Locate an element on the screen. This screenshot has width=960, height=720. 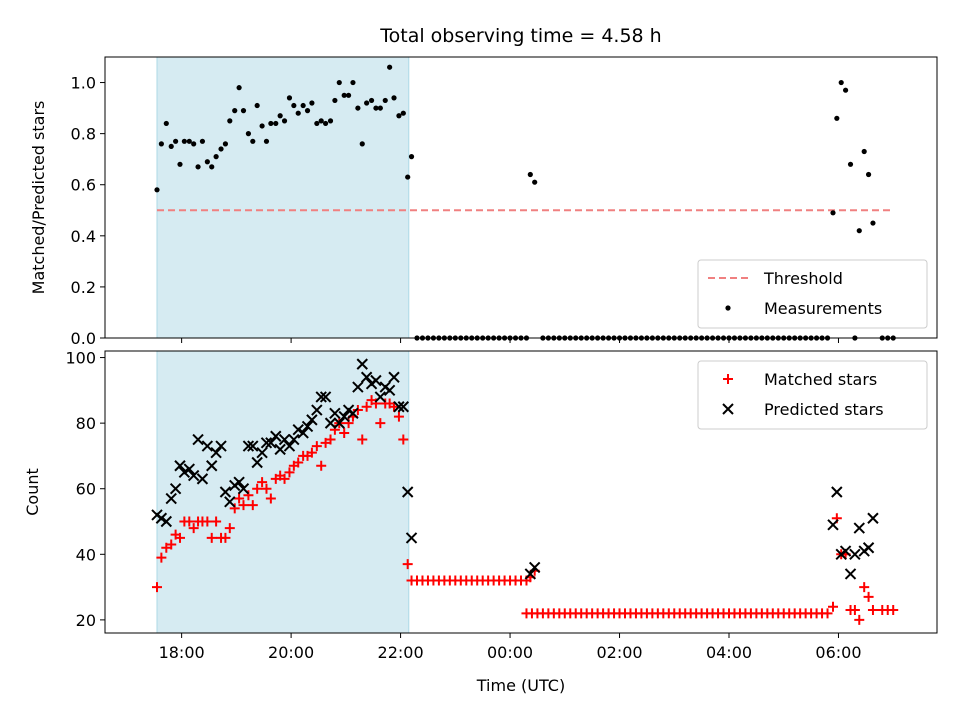
x-axis-label: Time (UTC) is located at coordinates (520, 685).